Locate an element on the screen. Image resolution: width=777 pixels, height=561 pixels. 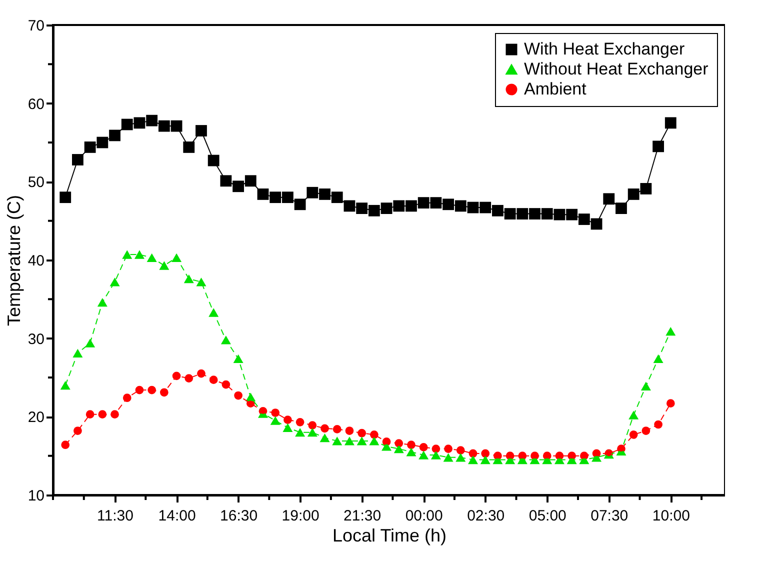
y-tick-label: 20 is located at coordinates (36, 417).